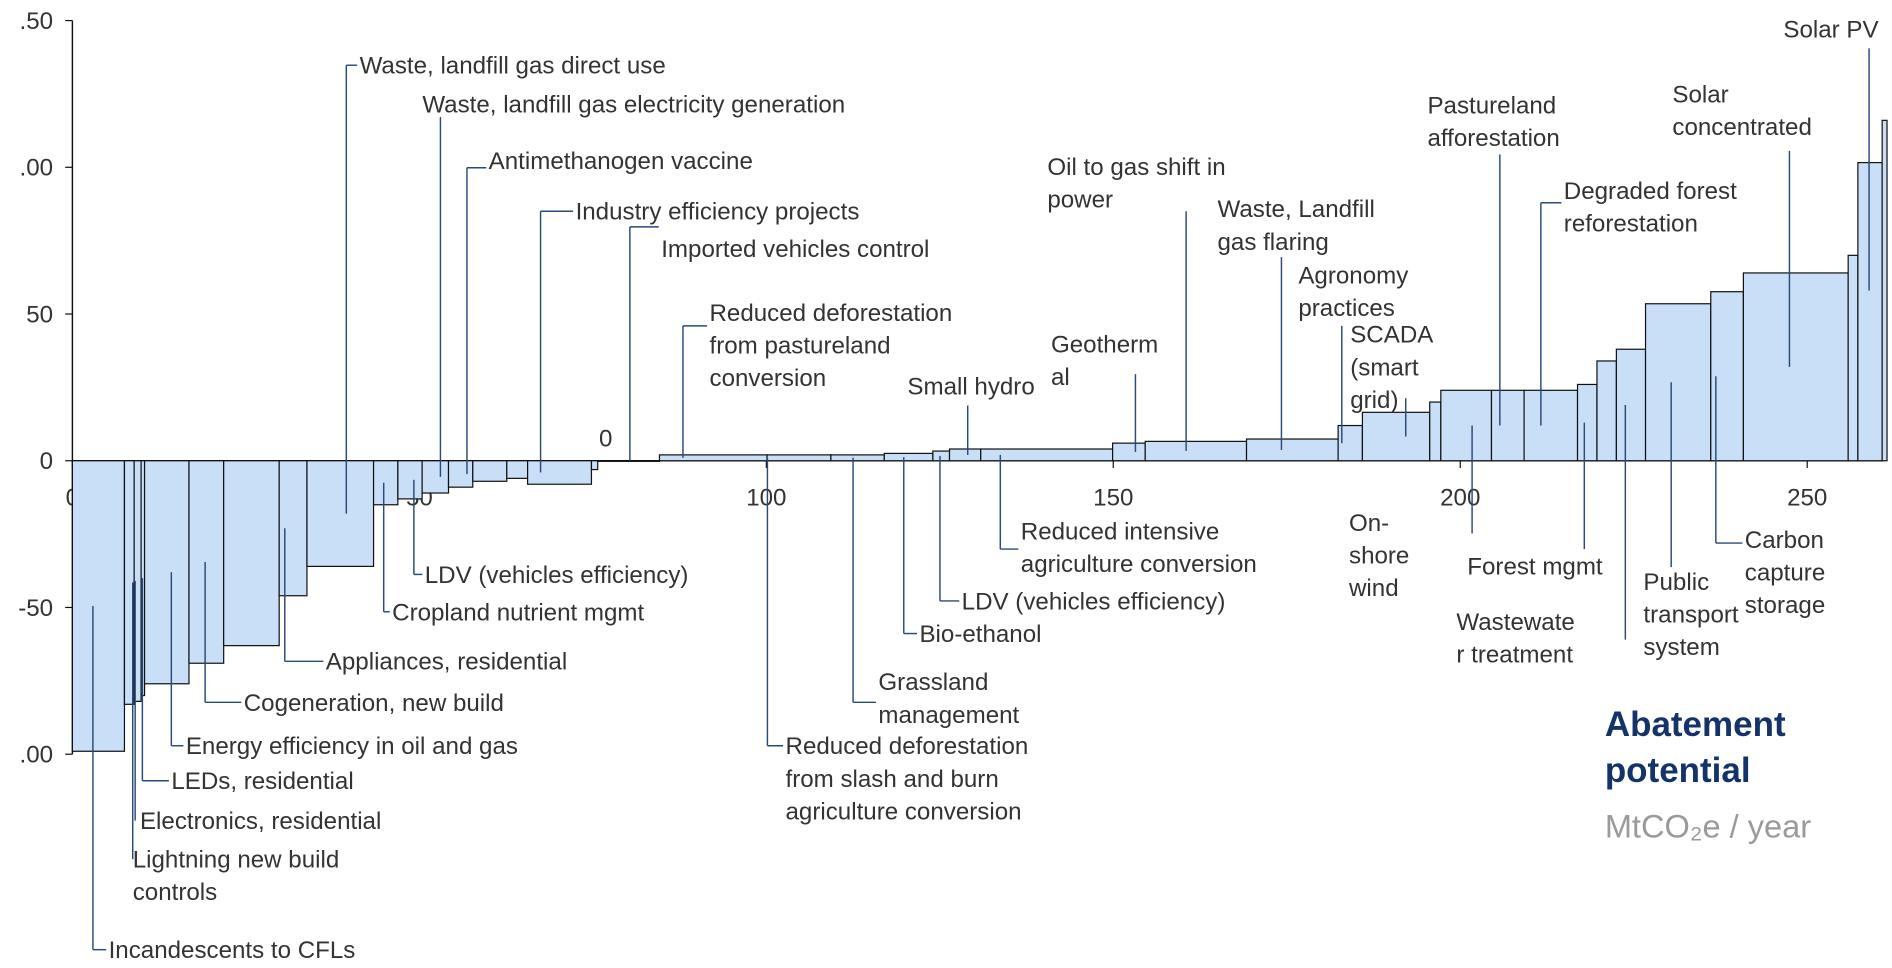 The width and height of the screenshot is (1892, 968). I want to click on segment-label: Solar concentrated, so click(1742, 112).